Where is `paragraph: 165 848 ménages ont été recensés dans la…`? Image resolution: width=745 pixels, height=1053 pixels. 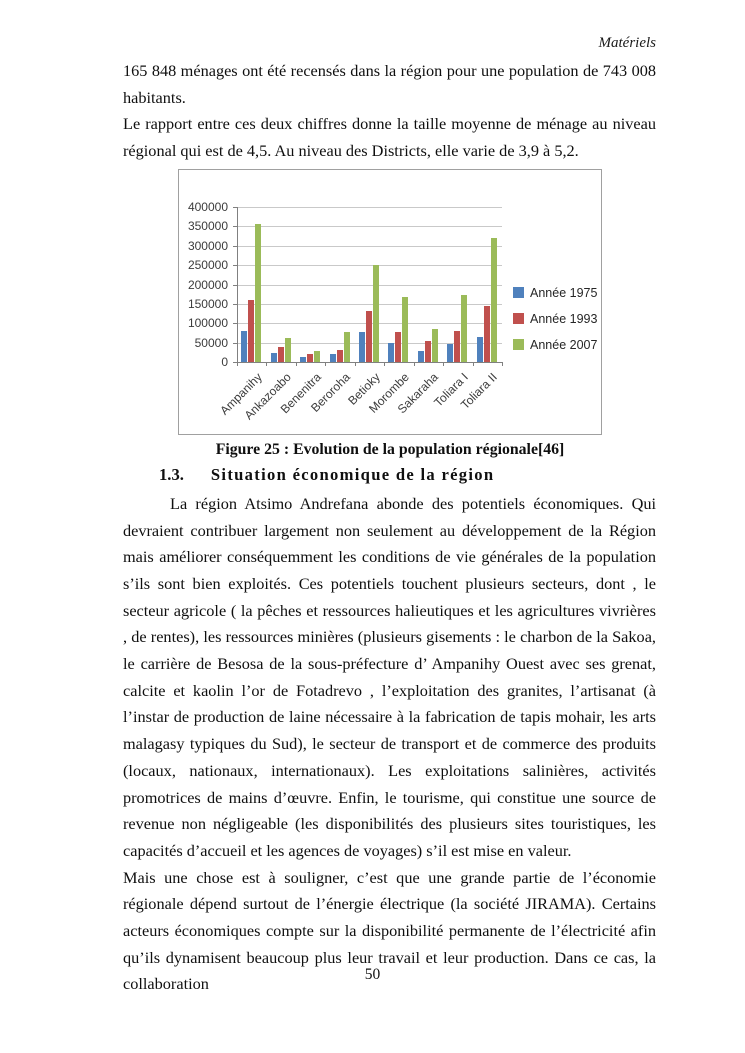 paragraph: 165 848 ménages ont été recensés dans la… is located at coordinates (389, 84).